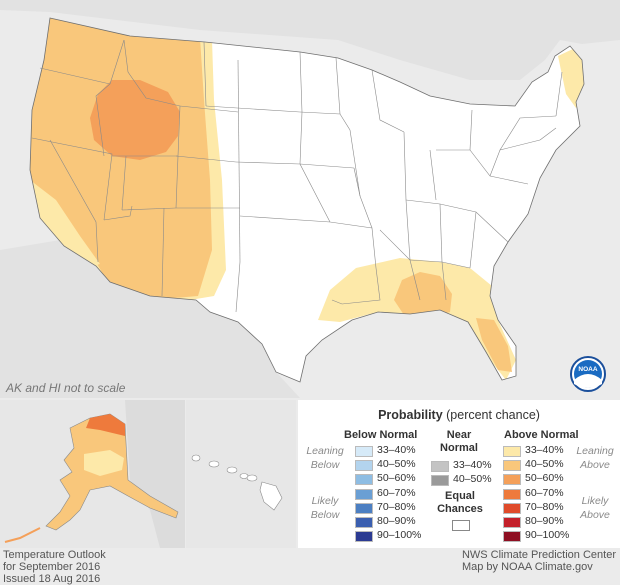  I want to click on near-normal-label: 40–50%, so click(472, 479).